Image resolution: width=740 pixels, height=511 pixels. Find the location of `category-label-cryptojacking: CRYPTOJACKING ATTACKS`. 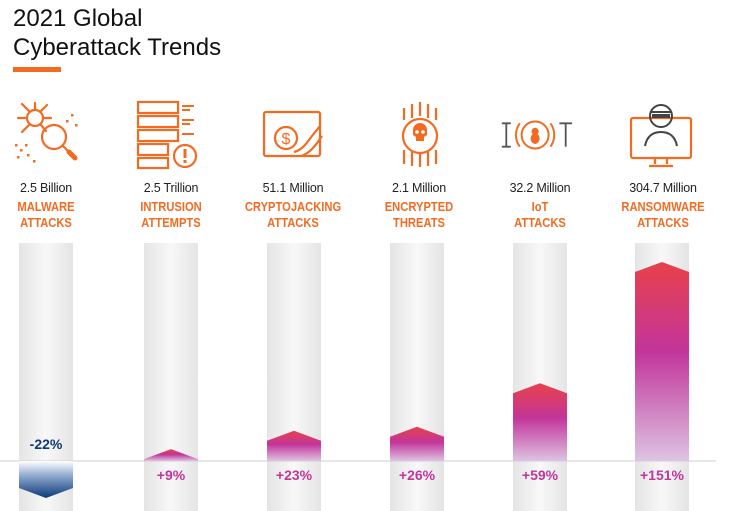

category-label-cryptojacking: CRYPTOJACKING ATTACKS is located at coordinates (293, 214).